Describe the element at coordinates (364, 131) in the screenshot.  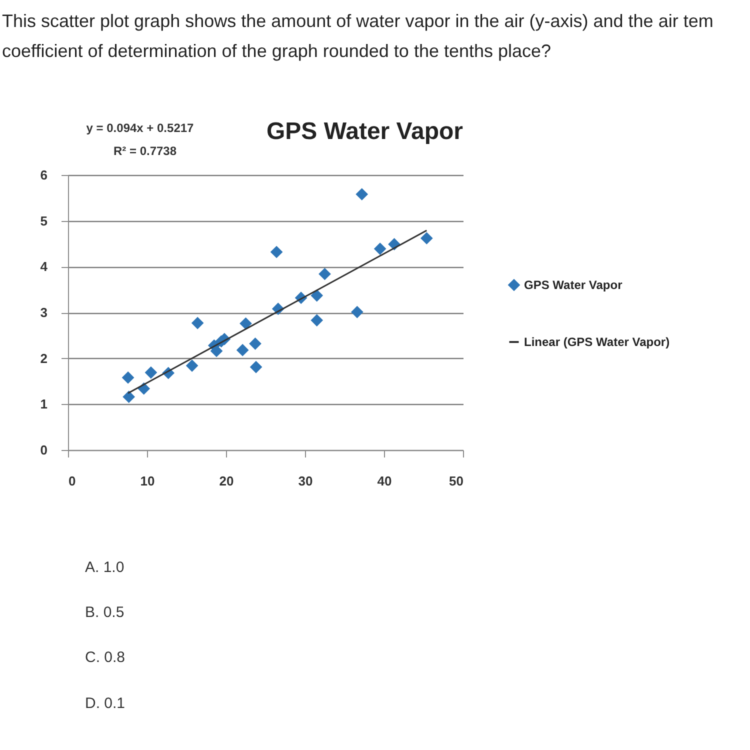
I see `chart-title: GPS Water Vapor` at that location.